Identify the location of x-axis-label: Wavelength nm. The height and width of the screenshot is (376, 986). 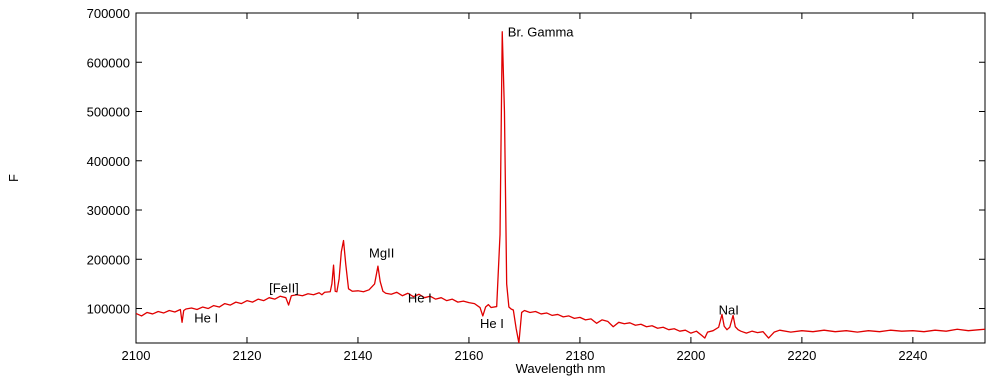
(561, 368).